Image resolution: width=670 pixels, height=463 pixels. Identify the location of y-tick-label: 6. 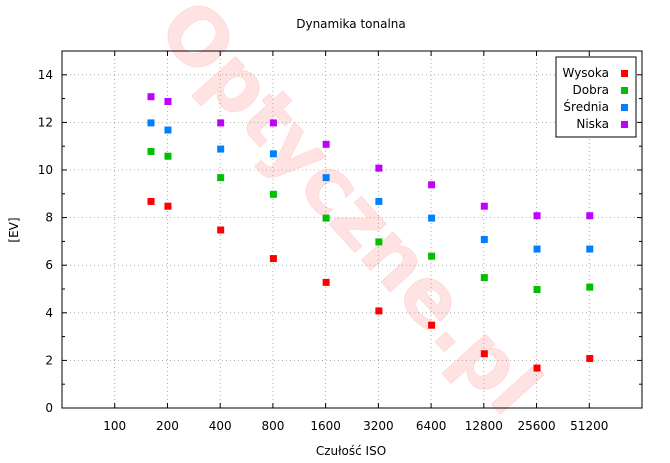
(49, 265).